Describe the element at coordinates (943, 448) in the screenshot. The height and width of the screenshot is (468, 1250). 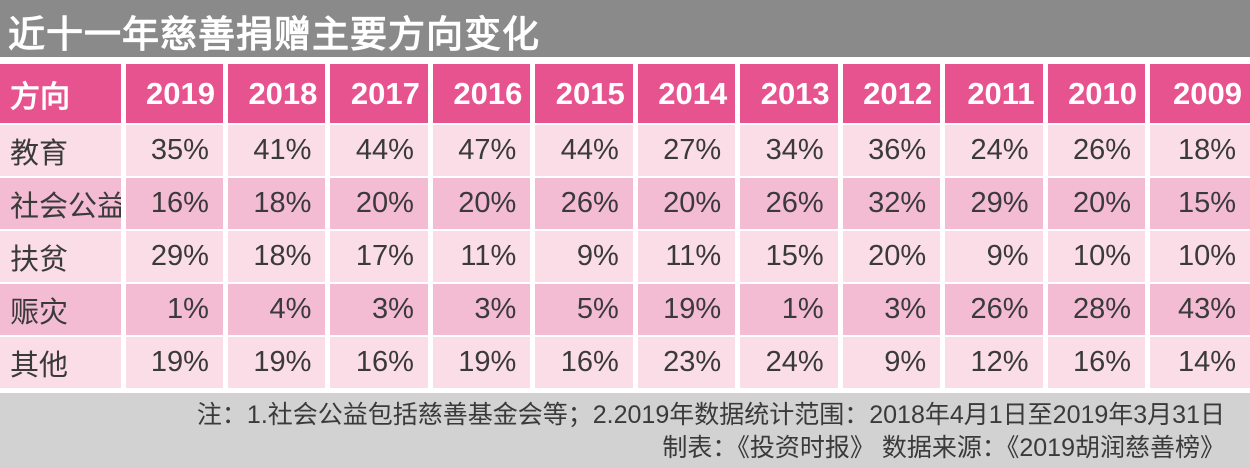
I see `footer-credit-line: 制表：《投资时报》 数据来源：《2019胡润慈善榜》` at that location.